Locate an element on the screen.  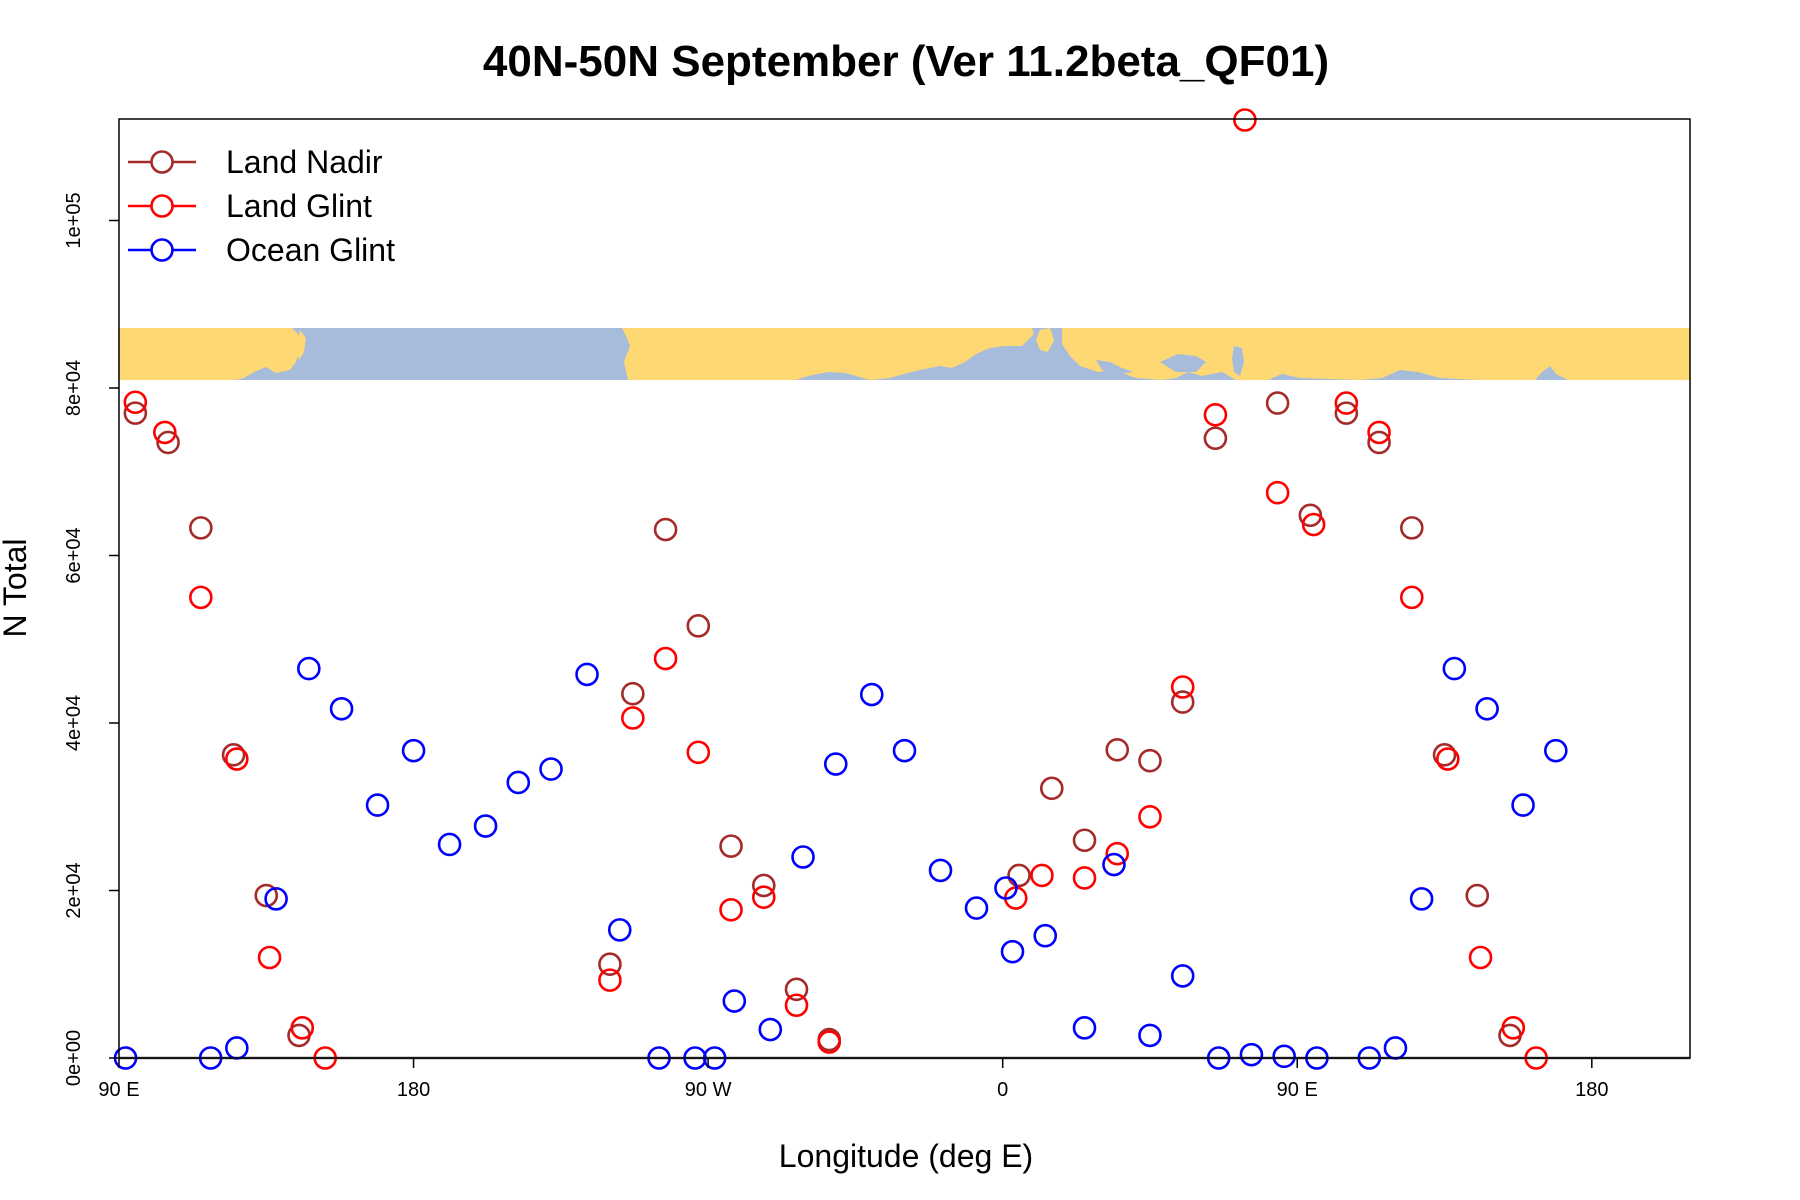
x-tick-label: 90 W is located at coordinates (708, 1090).